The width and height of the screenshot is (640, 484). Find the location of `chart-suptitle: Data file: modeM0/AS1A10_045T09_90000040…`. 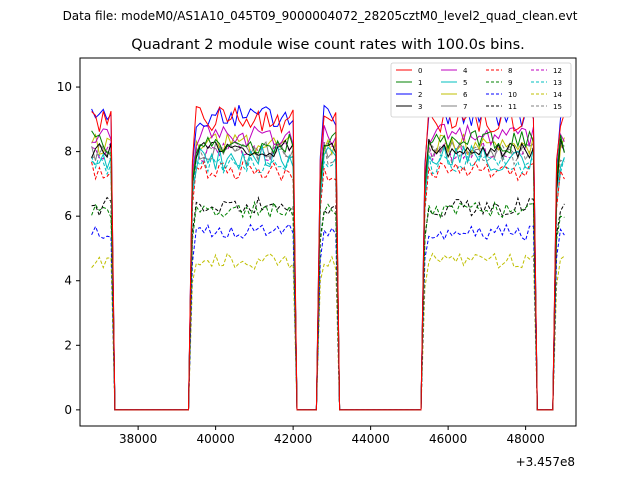

chart-suptitle: Data file: modeM0/AS1A10_045T09_90000040… is located at coordinates (320, 16).